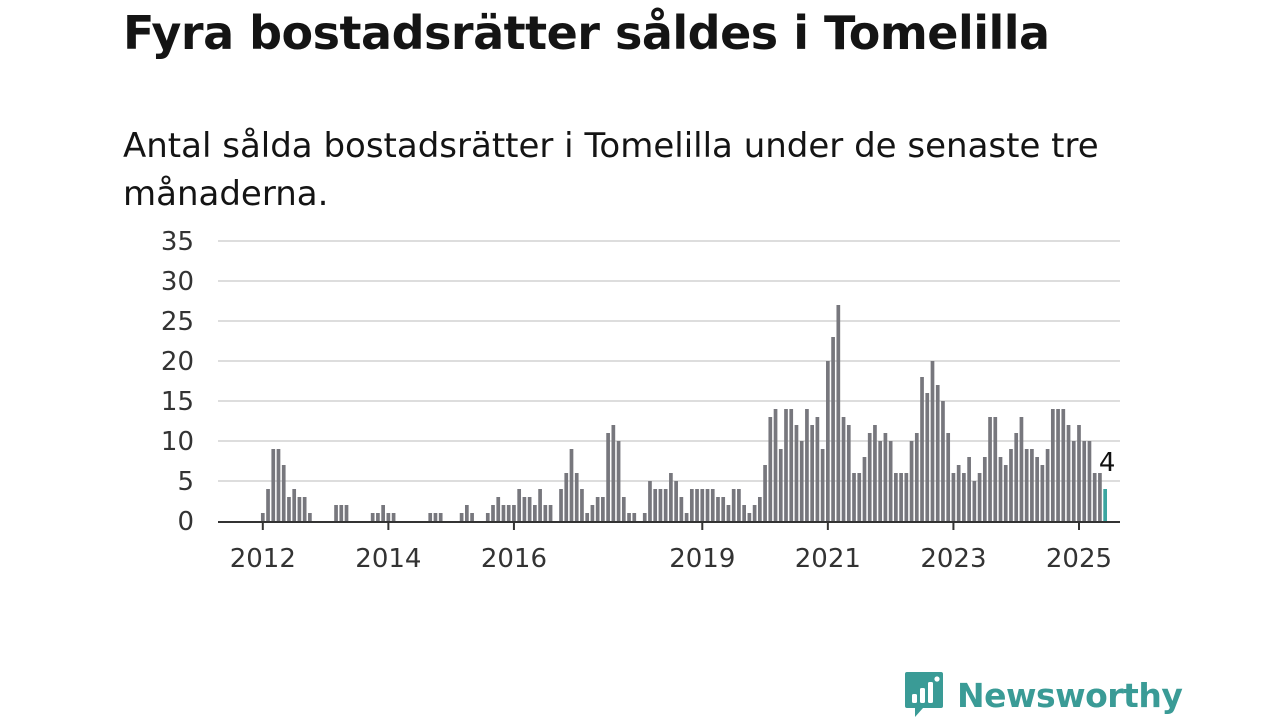 The width and height of the screenshot is (1280, 720). I want to click on y-tick-label: 20, so click(177, 362).